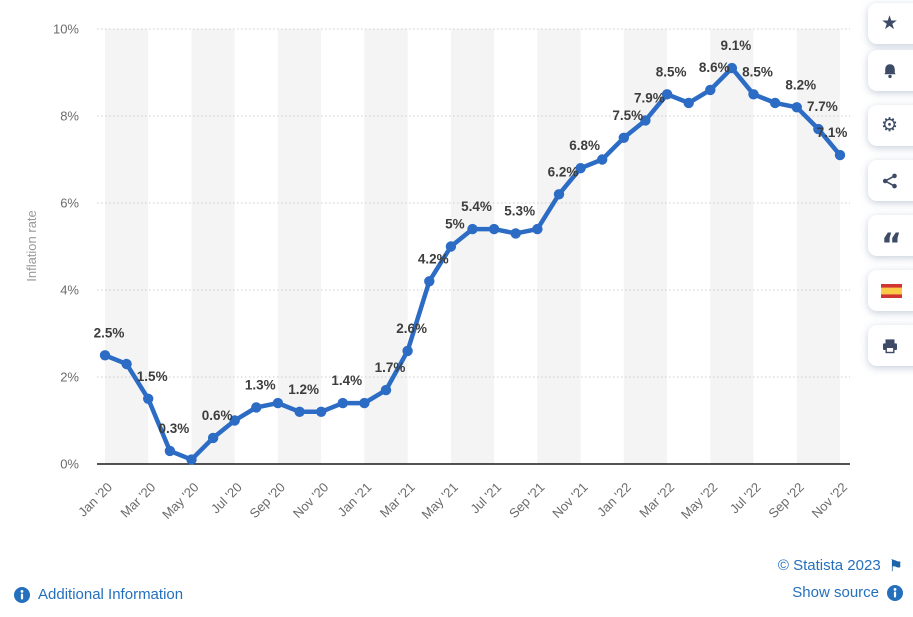 The height and width of the screenshot is (617, 913). Describe the element at coordinates (890, 180) in the screenshot. I see `share-button` at that location.